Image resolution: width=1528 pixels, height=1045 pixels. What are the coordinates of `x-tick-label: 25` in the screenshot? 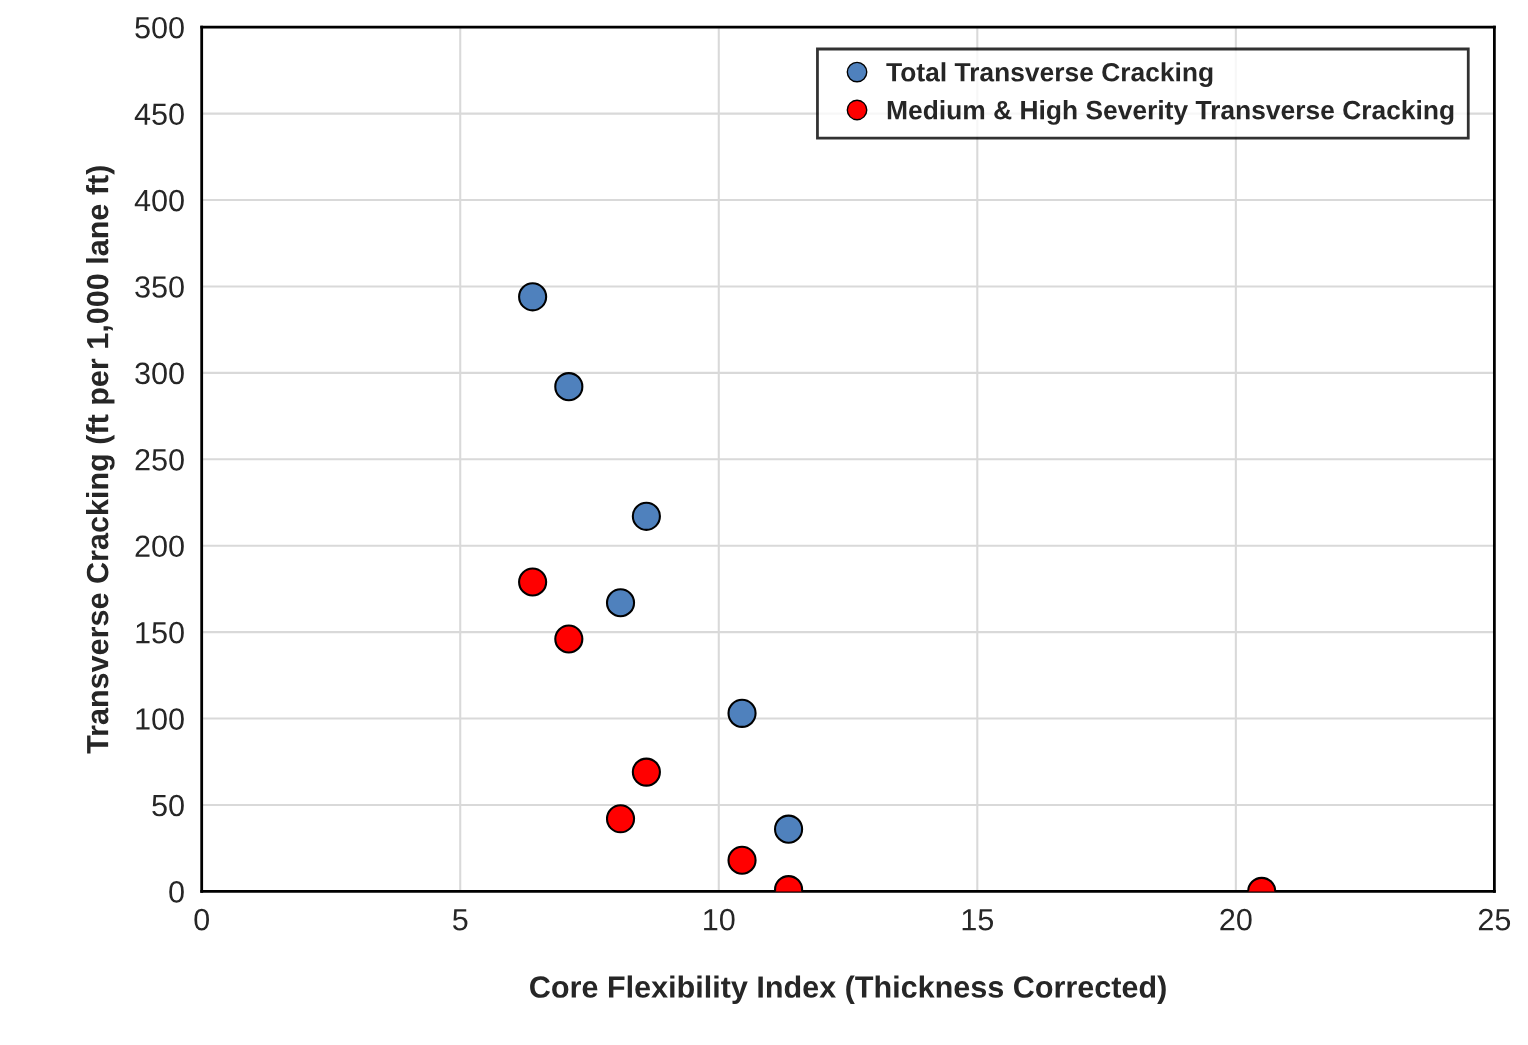 It's located at (1494, 919).